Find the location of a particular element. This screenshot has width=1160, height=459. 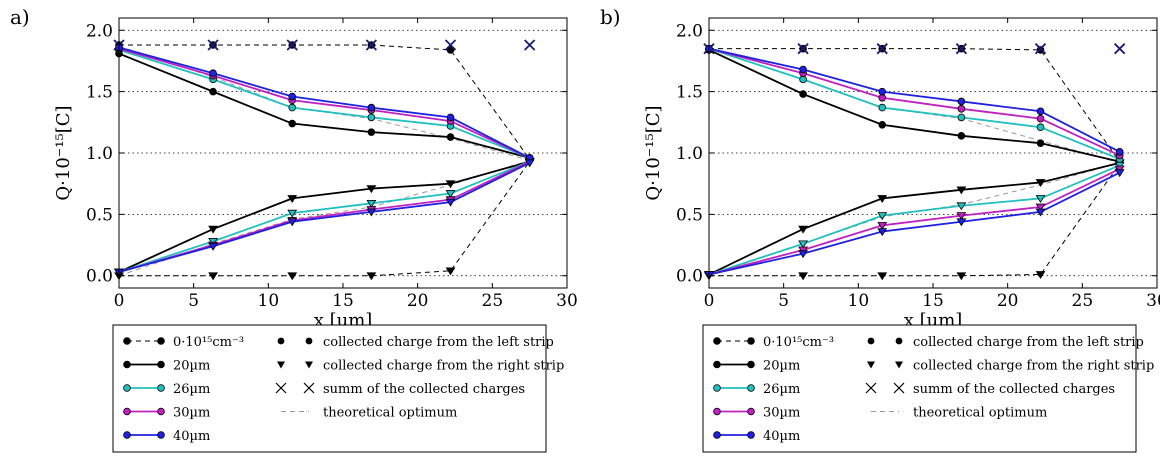

y-tick-label: 0.0 is located at coordinates (99, 277).